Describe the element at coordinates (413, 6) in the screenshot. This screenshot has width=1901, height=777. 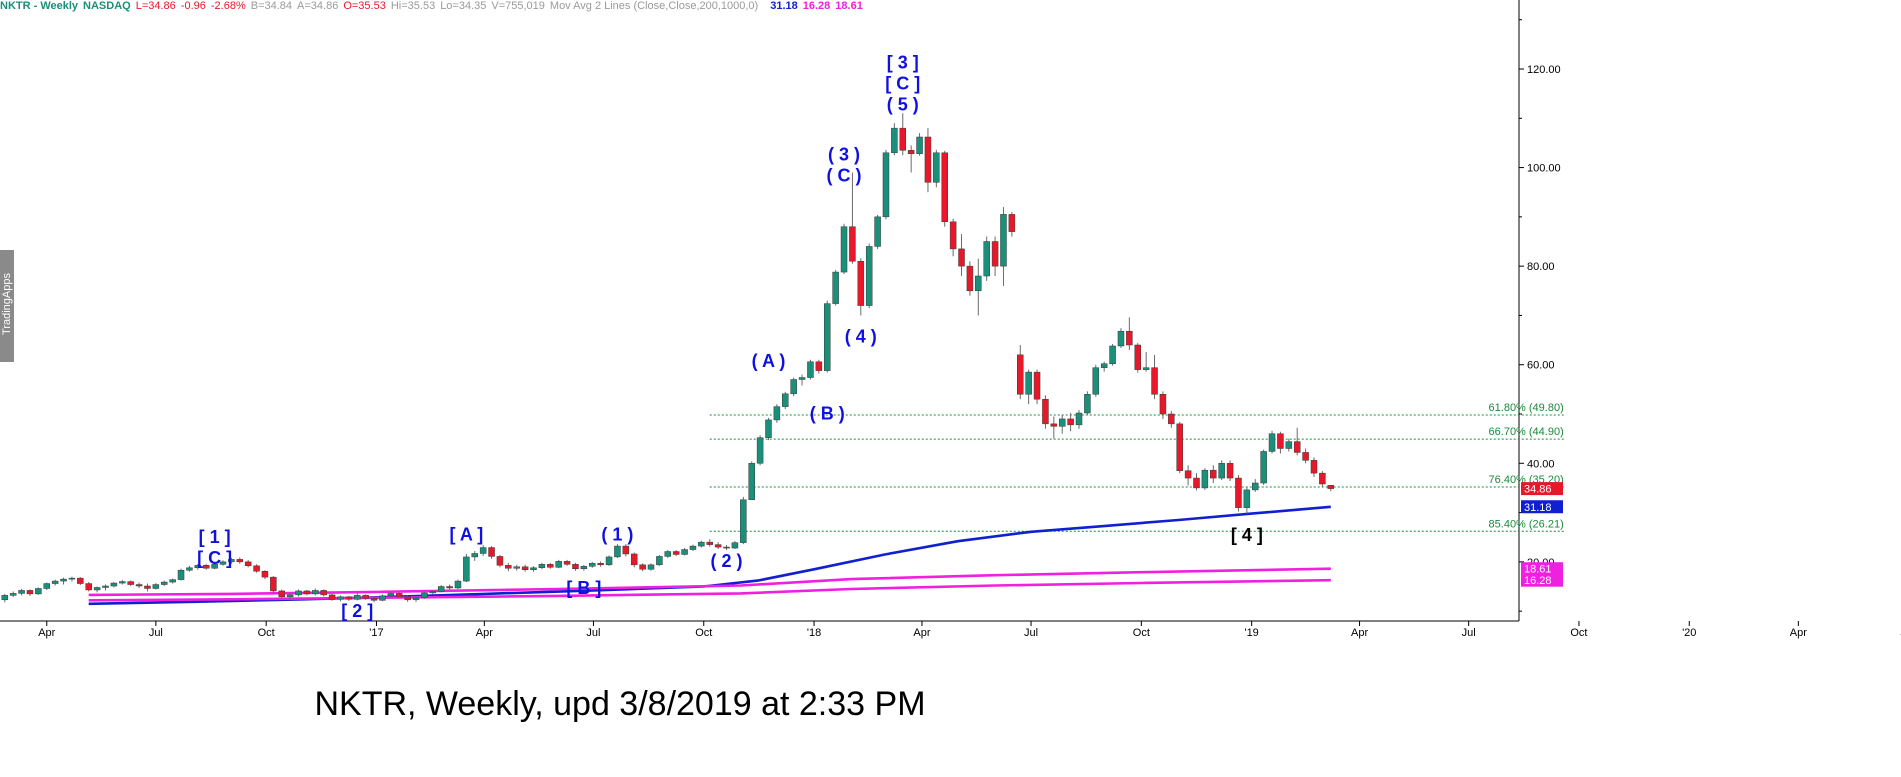
I see `header-high: Hi=35.53` at that location.